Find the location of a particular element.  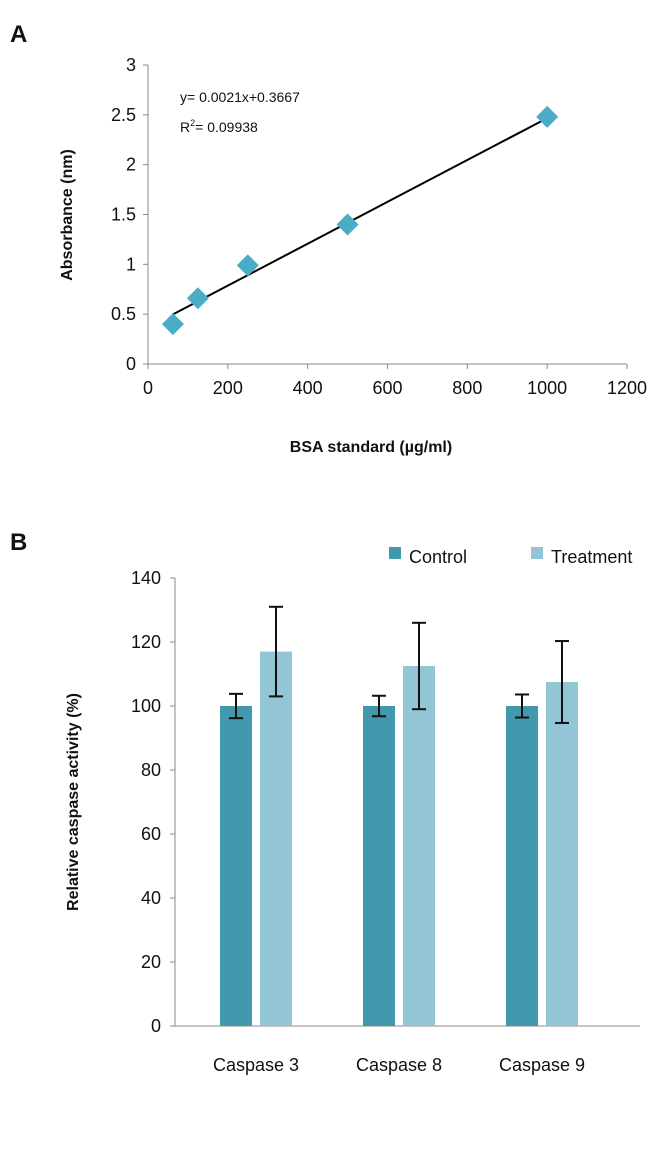

y-tick-label: 3 is located at coordinates (131, 65).